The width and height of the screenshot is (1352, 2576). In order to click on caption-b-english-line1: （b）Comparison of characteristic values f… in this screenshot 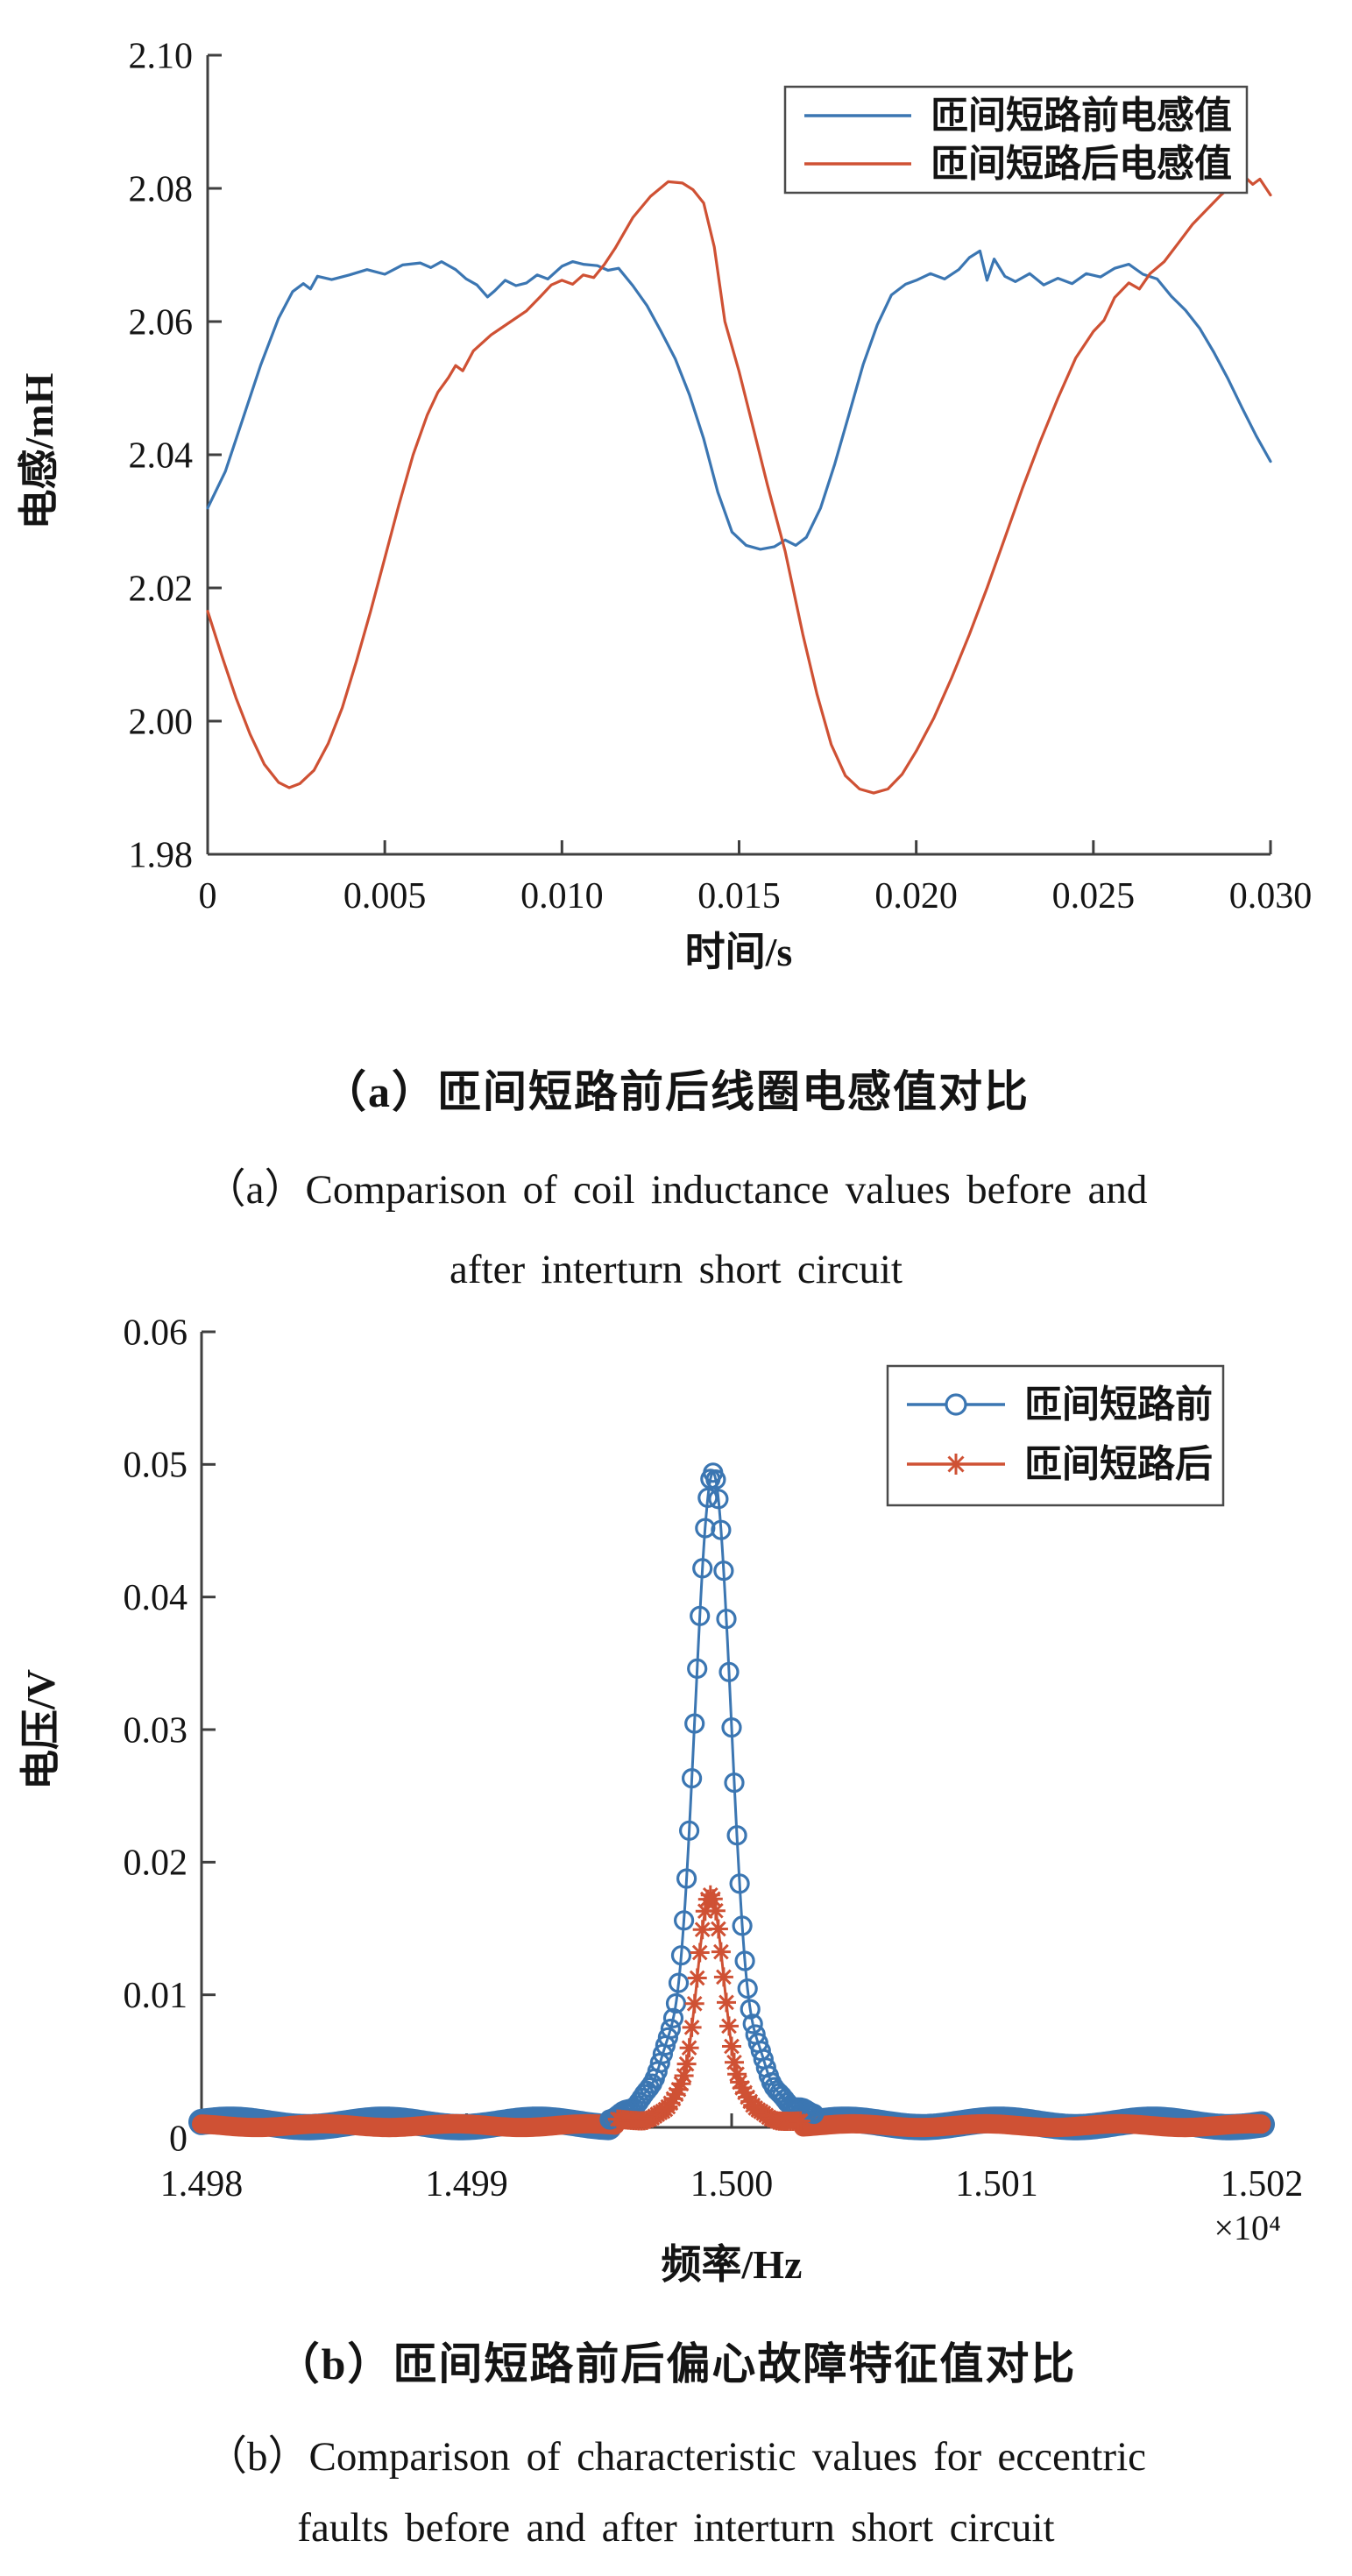, I will do `click(675, 2457)`.